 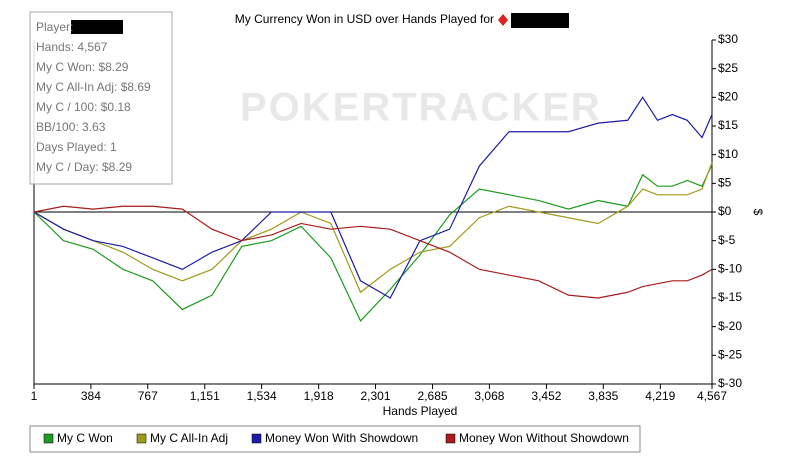 What do you see at coordinates (54, 27) in the screenshot?
I see `stat-line: Player:` at bounding box center [54, 27].